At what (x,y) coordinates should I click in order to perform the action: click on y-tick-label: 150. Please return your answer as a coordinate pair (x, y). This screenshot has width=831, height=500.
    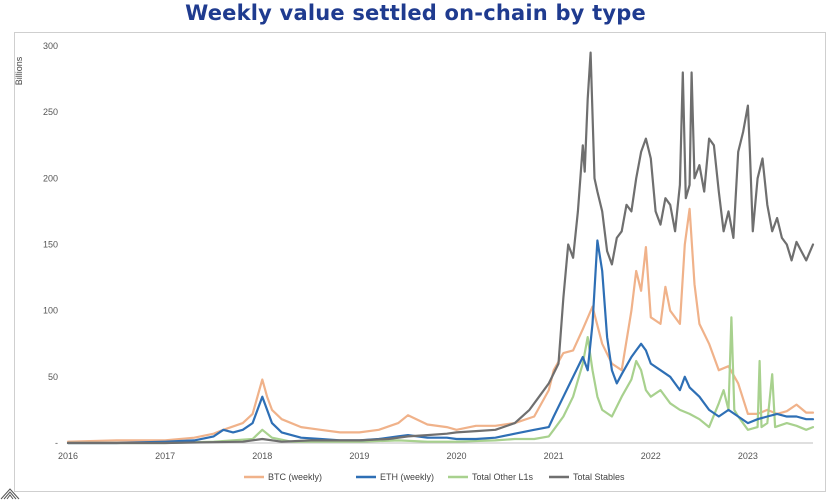
    Looking at the image, I should click on (50, 245).